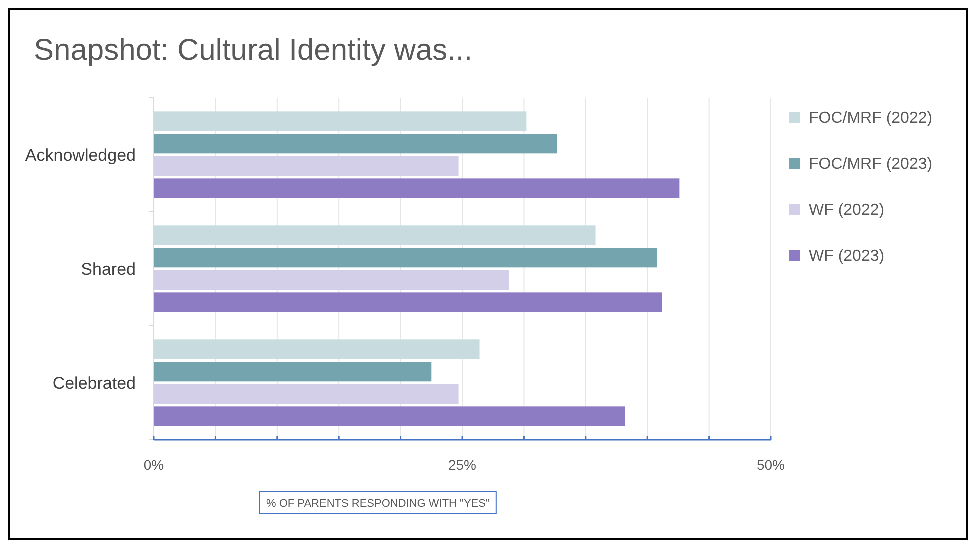 The height and width of the screenshot is (548, 976). Describe the element at coordinates (871, 164) in the screenshot. I see `legend-label: FOC/MRF (2023)` at that location.